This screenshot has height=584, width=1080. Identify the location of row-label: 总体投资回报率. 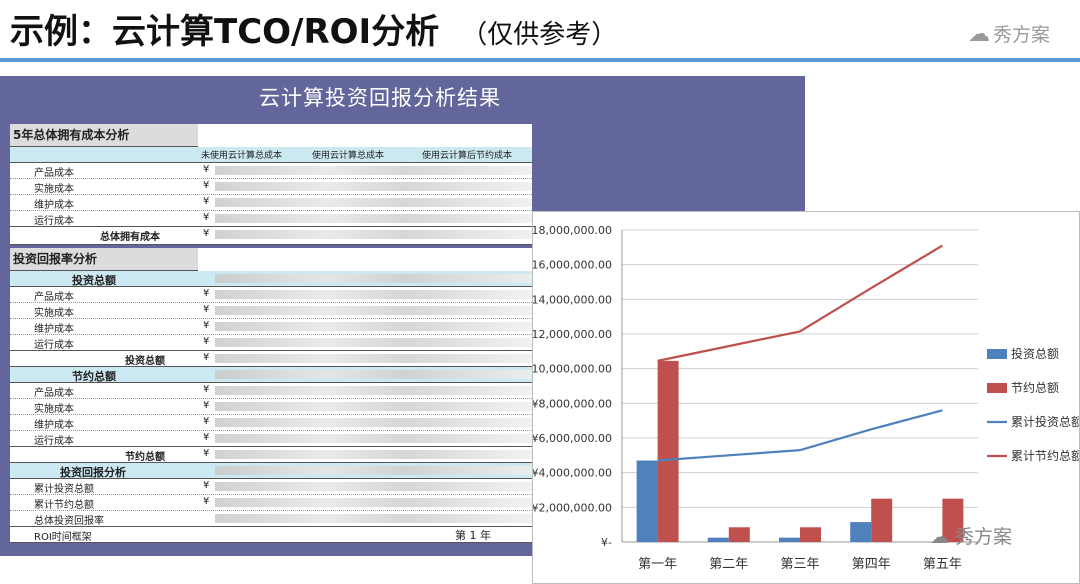
(69, 521).